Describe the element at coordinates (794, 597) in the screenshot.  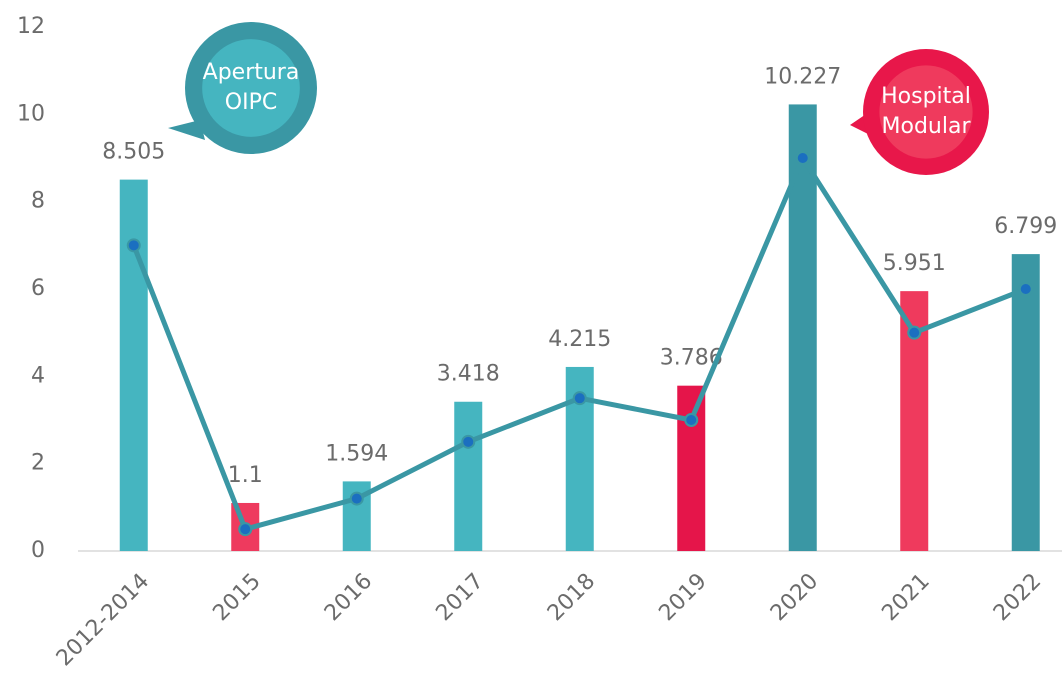
I see `x-tick-label: 2020` at that location.